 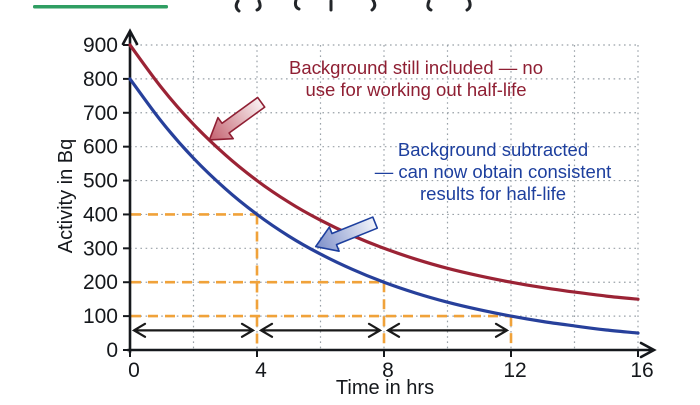 What do you see at coordinates (261, 370) in the screenshot?
I see `svg-text: 4` at bounding box center [261, 370].